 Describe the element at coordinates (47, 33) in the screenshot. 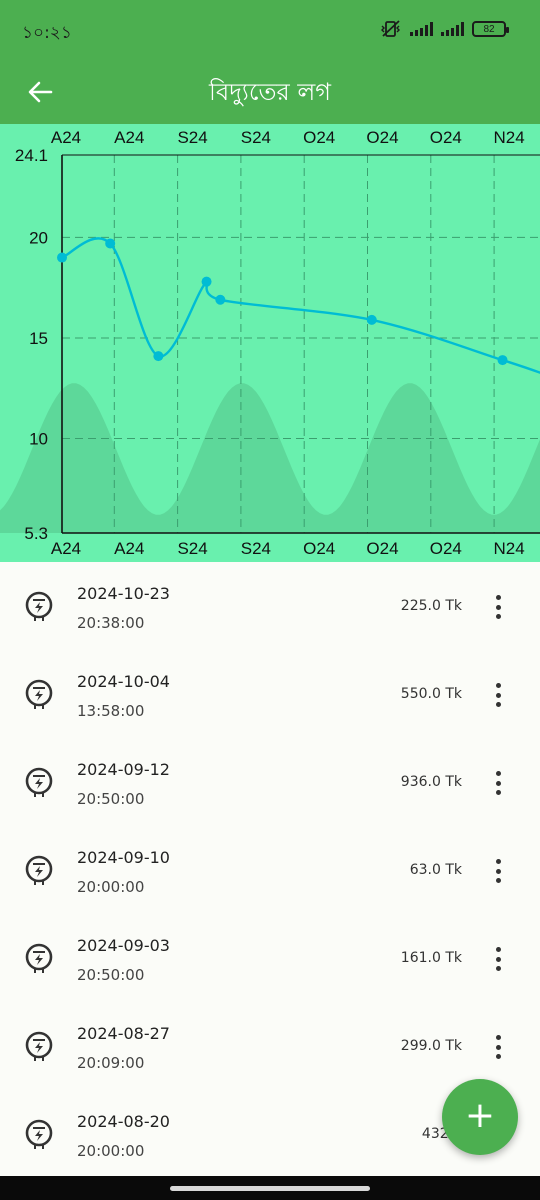

I see `status-time: ১০:২১` at that location.